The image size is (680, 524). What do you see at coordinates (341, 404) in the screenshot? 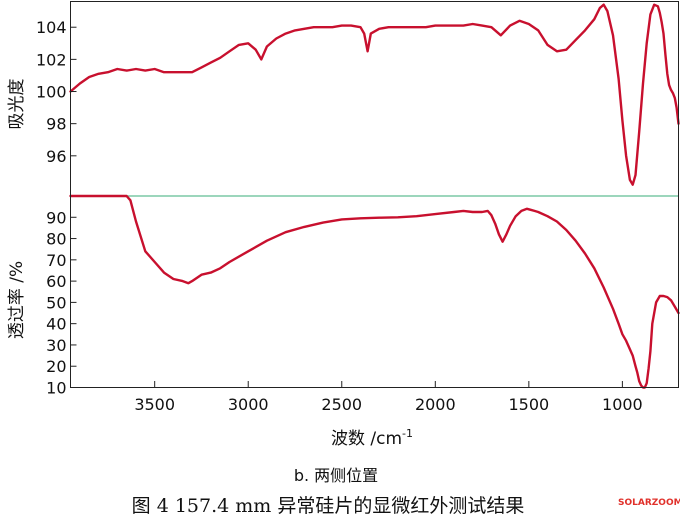
I see `x-tick-label-2500: 2500` at bounding box center [341, 404].